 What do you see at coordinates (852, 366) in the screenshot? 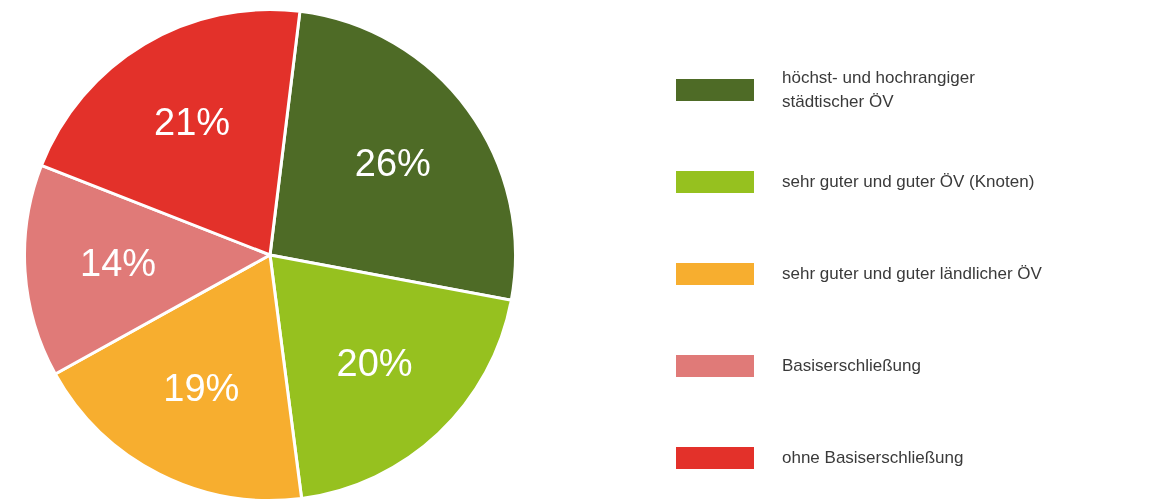
I see `legend-label: Basiserschließung` at bounding box center [852, 366].